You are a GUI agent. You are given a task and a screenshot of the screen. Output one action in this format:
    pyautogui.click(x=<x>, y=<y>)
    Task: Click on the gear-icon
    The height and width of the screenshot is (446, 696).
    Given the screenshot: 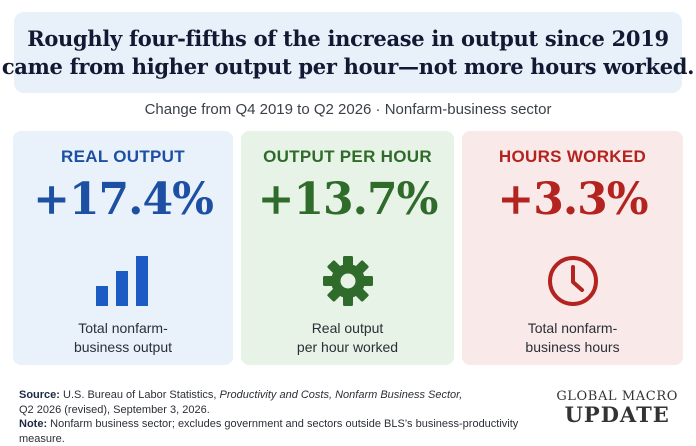 What is the action you would take?
    pyautogui.click(x=348, y=283)
    